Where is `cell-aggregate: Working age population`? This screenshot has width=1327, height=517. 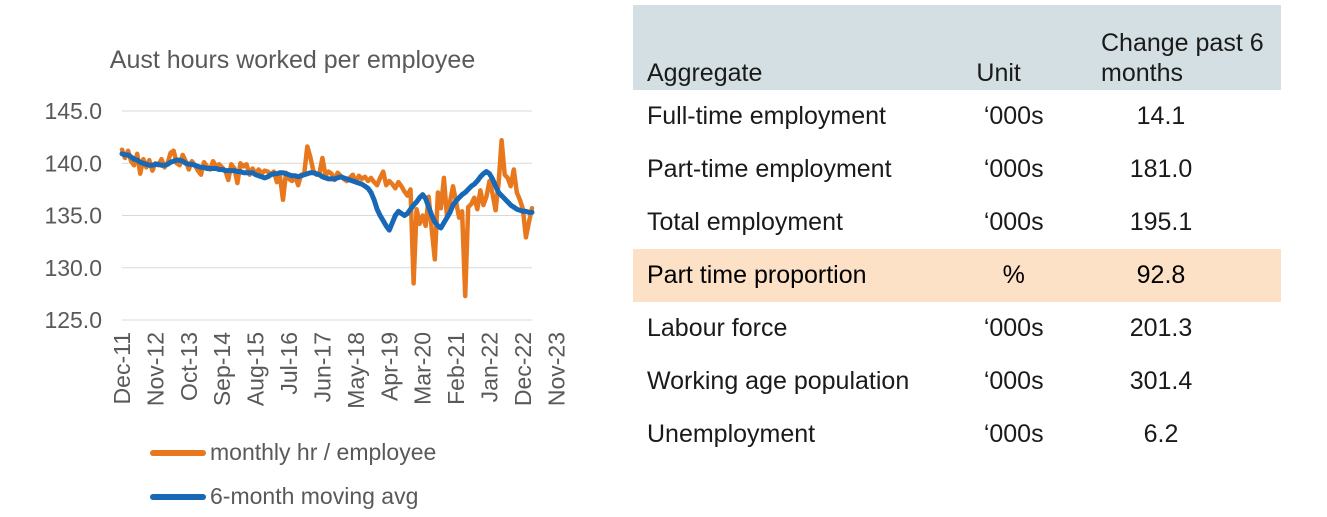
cell-aggregate: Working age population is located at coordinates (778, 381).